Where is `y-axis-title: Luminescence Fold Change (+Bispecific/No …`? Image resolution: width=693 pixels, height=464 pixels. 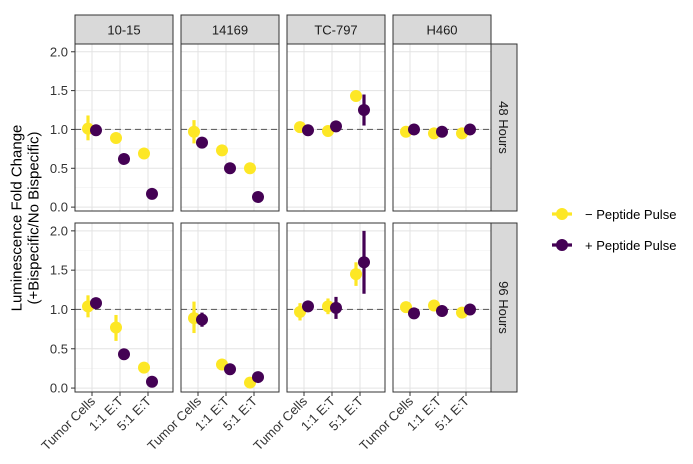 y-axis-title: Luminescence Fold Change (+Bispecific/No … is located at coordinates (26, 218).